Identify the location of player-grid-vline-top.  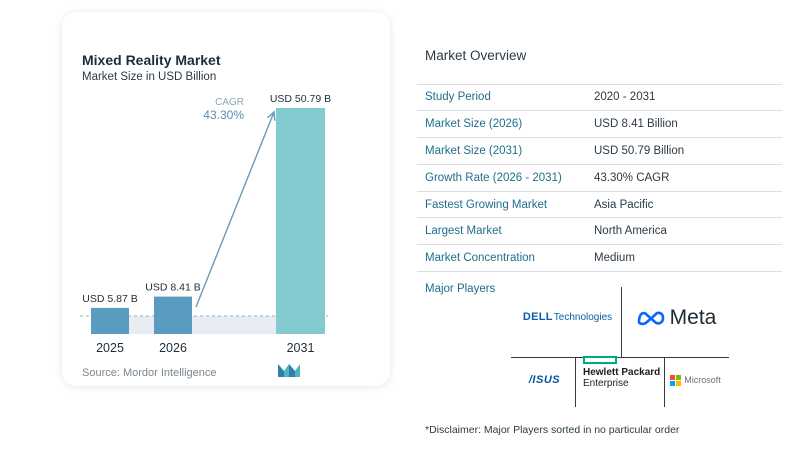
(621, 322).